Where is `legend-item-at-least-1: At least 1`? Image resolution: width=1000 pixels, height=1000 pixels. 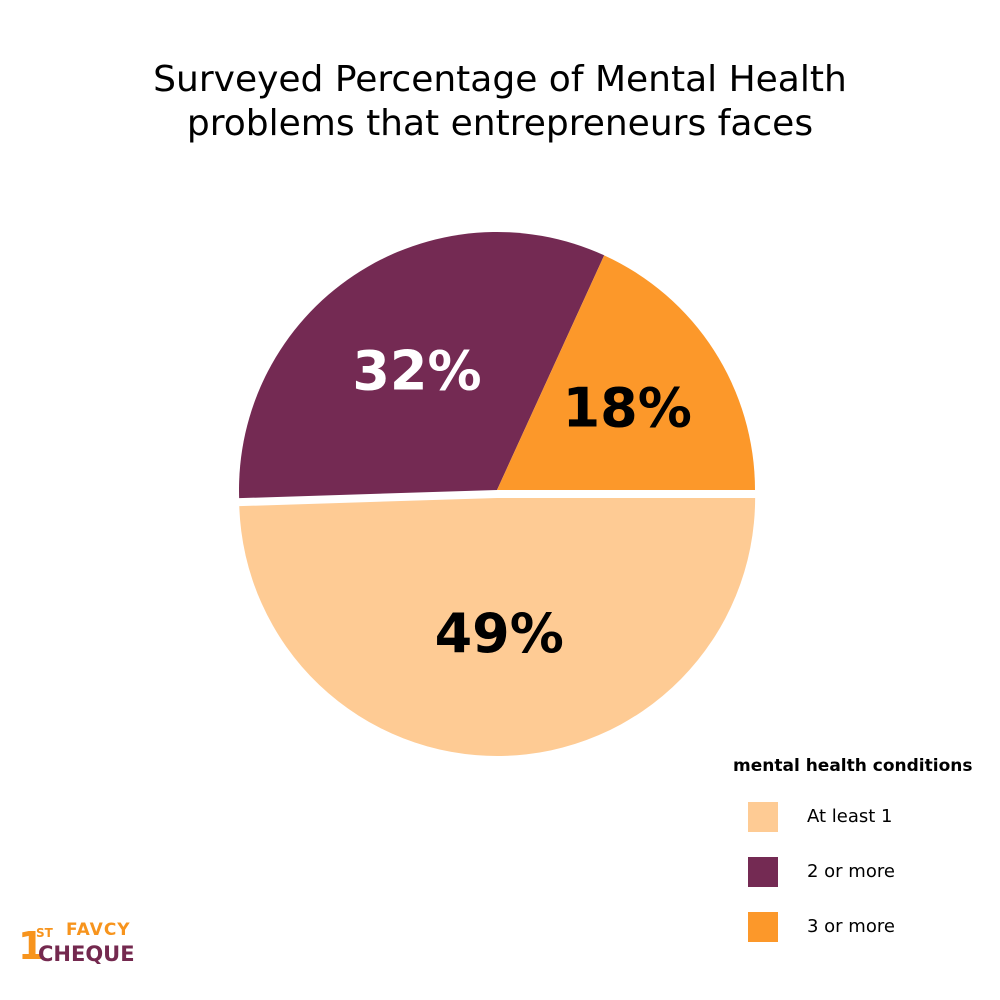
legend-item-at-least-1: At least 1 is located at coordinates (863, 807).